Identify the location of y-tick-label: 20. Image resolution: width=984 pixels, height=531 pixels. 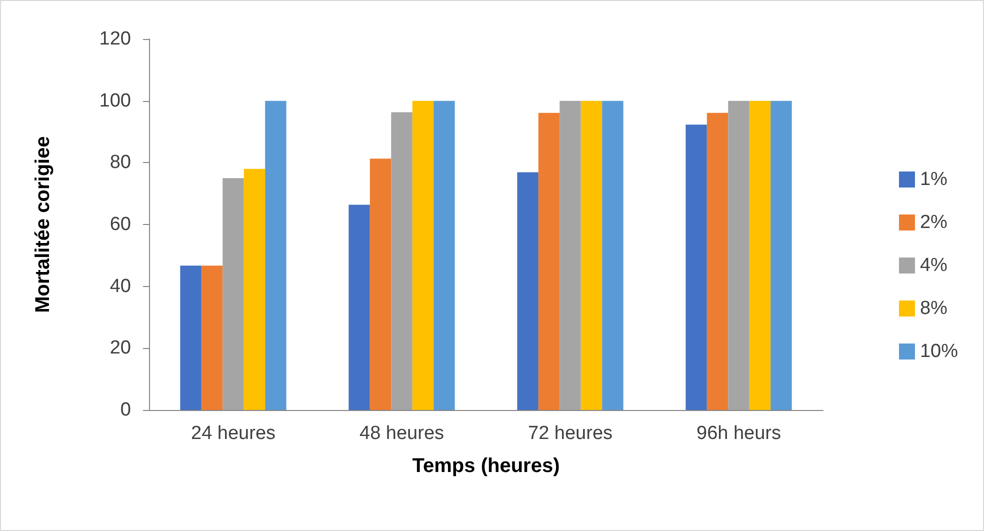
(120, 348).